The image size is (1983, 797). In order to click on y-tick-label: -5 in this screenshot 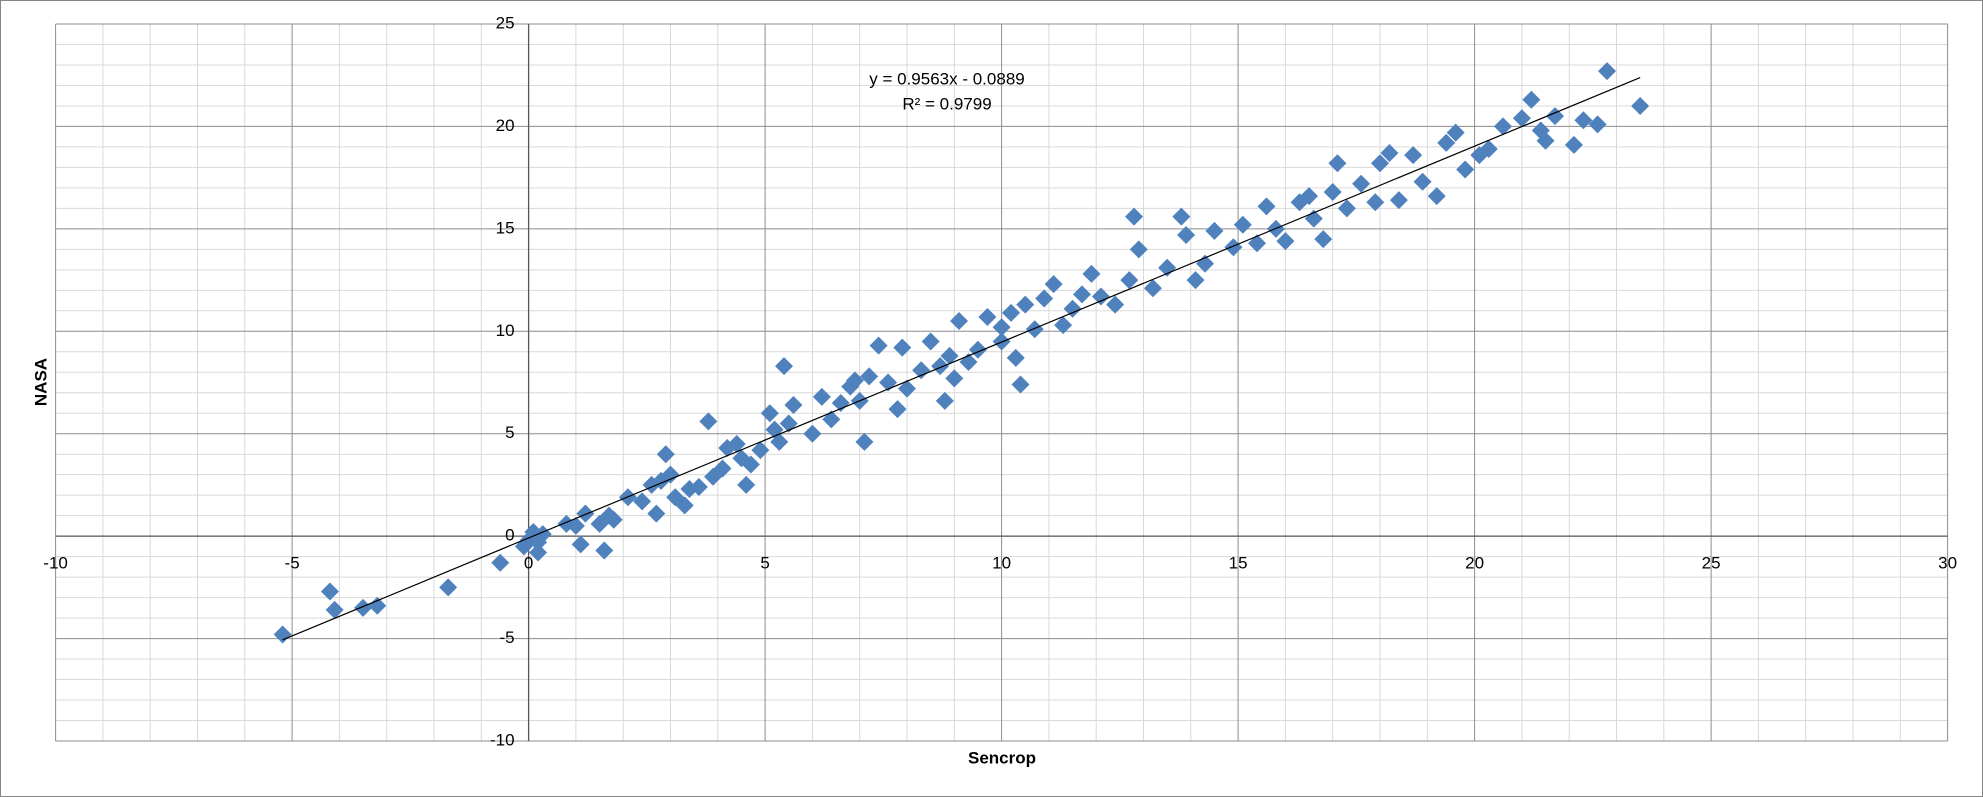, I will do `click(506, 637)`.